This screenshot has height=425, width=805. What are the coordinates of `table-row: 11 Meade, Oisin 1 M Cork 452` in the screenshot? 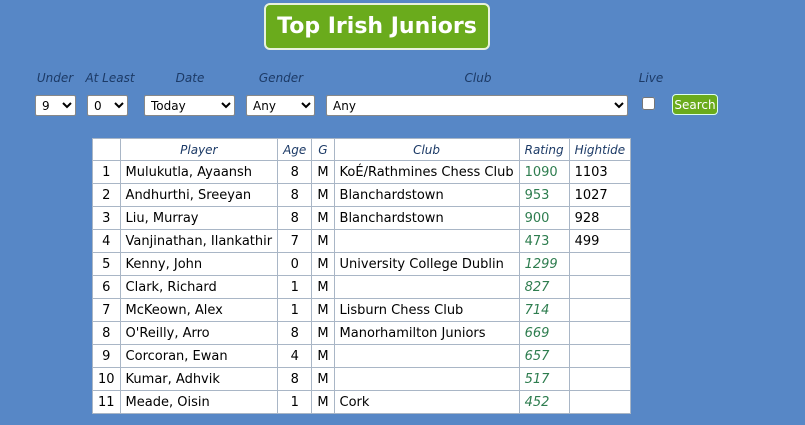 It's located at (362, 402).